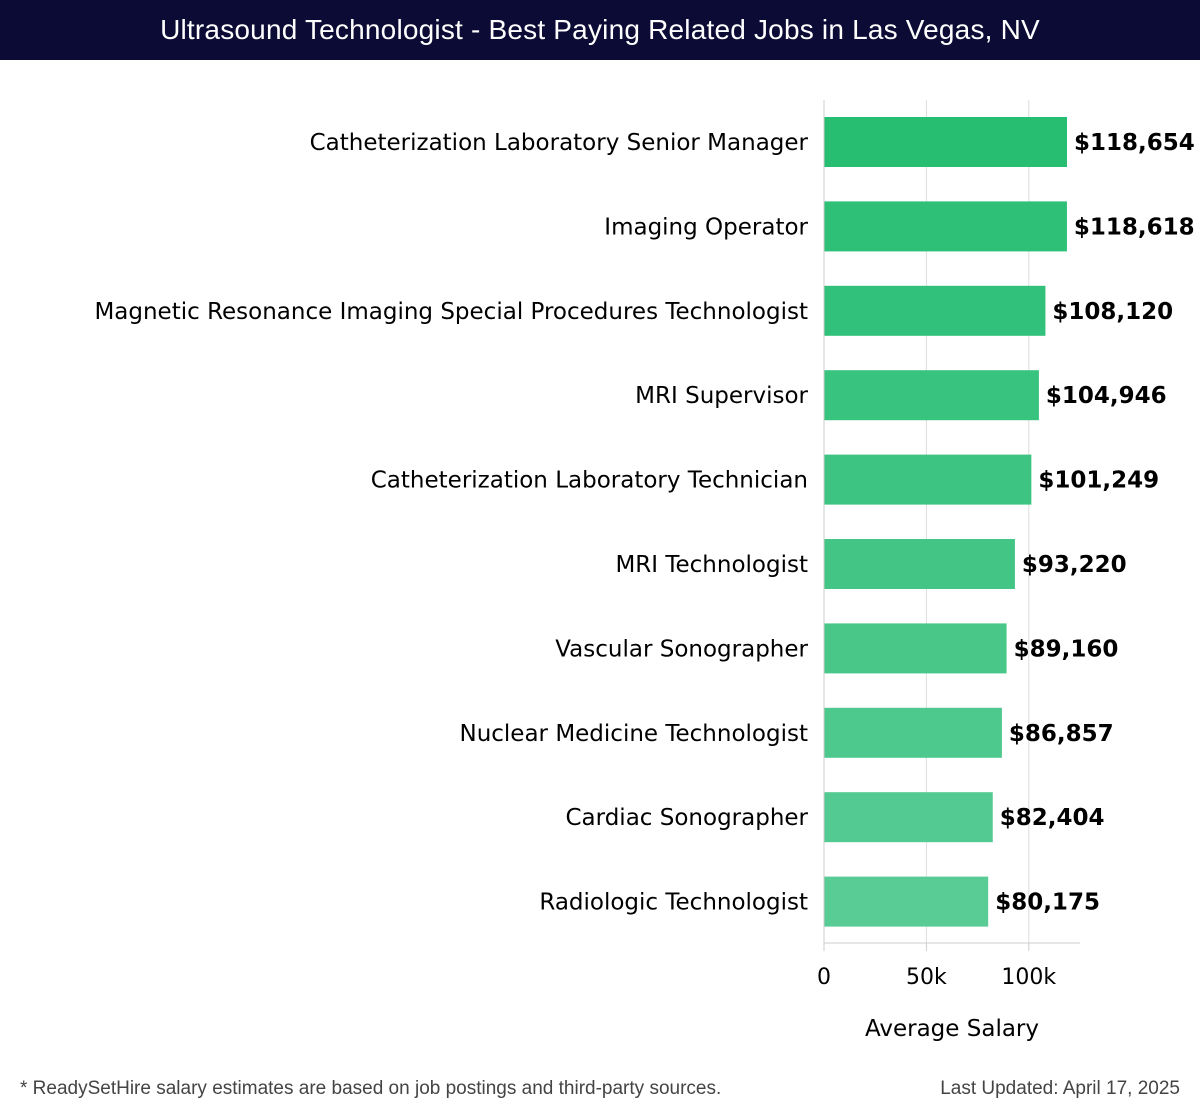 This screenshot has height=1120, width=1200. Describe the element at coordinates (1074, 565) in the screenshot. I see `value-label: $93,220` at that location.